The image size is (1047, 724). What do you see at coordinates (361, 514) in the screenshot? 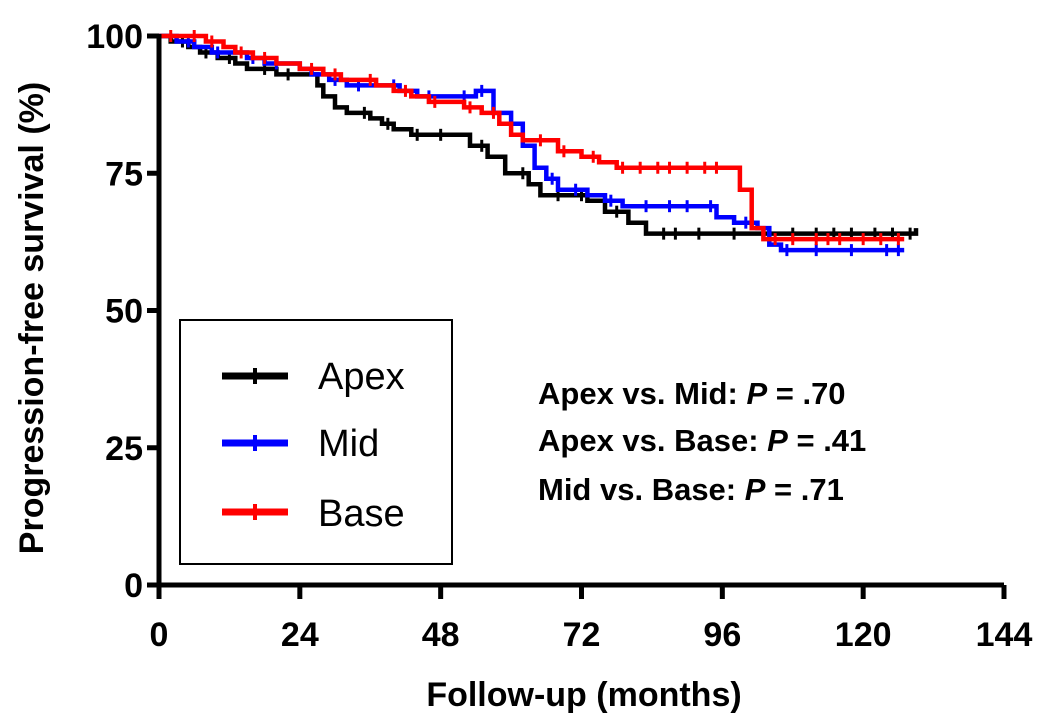
I see `legend-label-base: Base` at bounding box center [361, 514].